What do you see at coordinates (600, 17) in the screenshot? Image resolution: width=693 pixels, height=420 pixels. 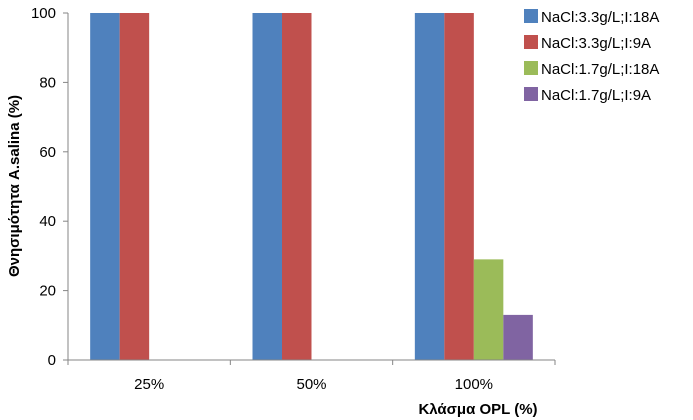 I see `legend-label: NaCl:3.3g/L;I:18A` at bounding box center [600, 17].